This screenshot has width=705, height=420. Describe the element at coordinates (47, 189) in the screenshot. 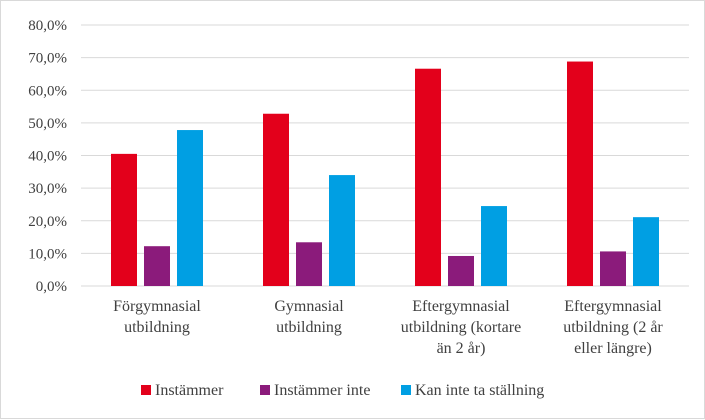

I see `y-tick-label: 30,0%` at that location.